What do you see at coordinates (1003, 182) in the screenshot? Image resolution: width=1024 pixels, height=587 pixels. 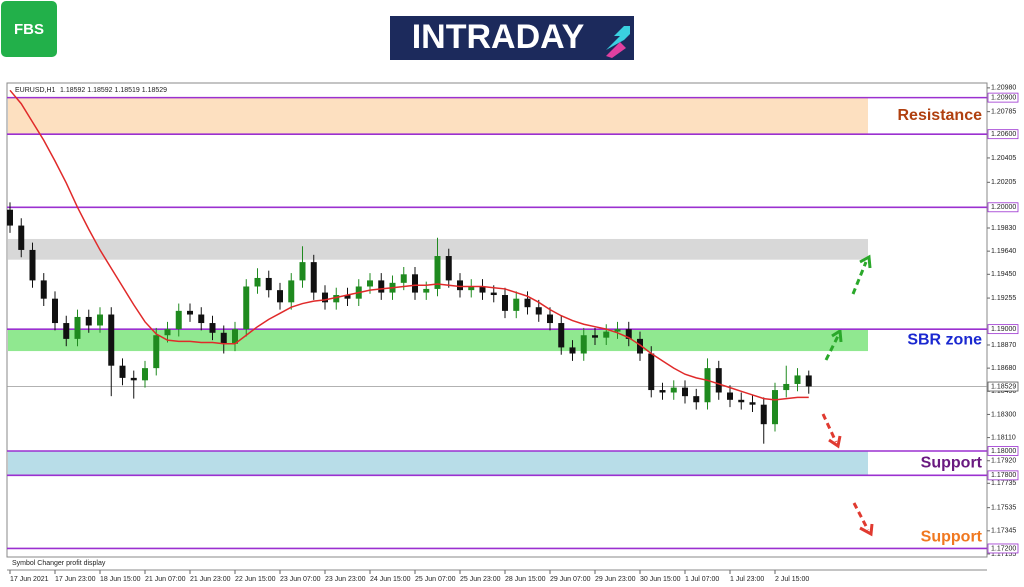 I see `y-tick-label: 1.20205` at bounding box center [1003, 182].